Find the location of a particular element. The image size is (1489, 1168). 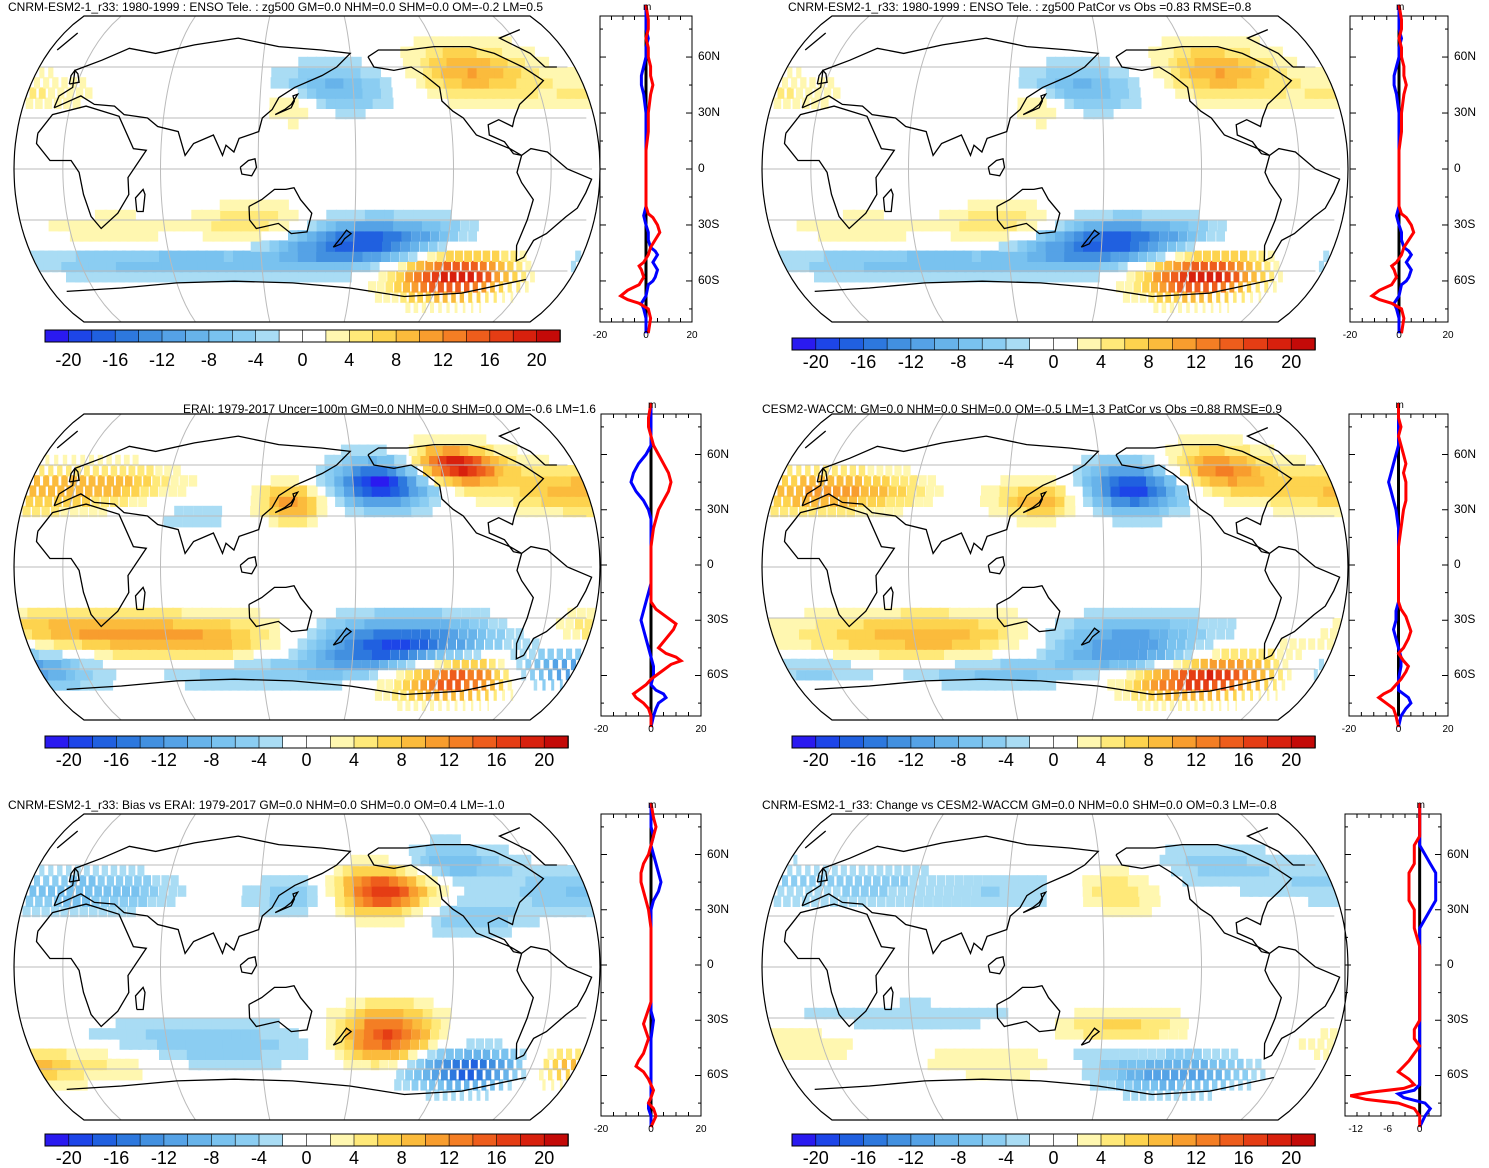

colorbar-tick-label: 0 is located at coordinates (1053, 760).